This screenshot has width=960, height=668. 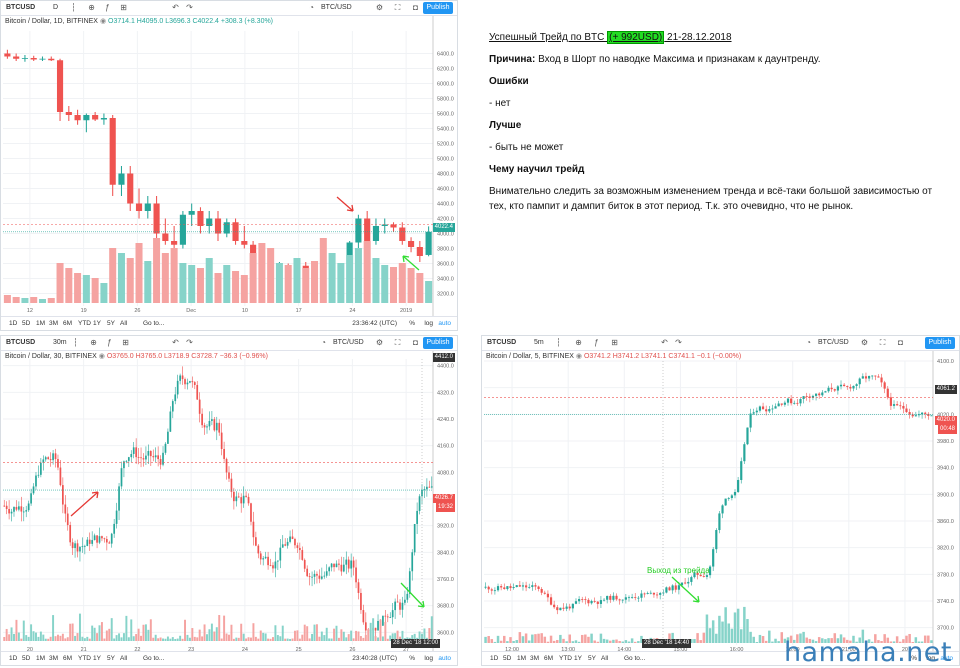 I want to click on interval-selector: 30m, so click(x=60, y=342).